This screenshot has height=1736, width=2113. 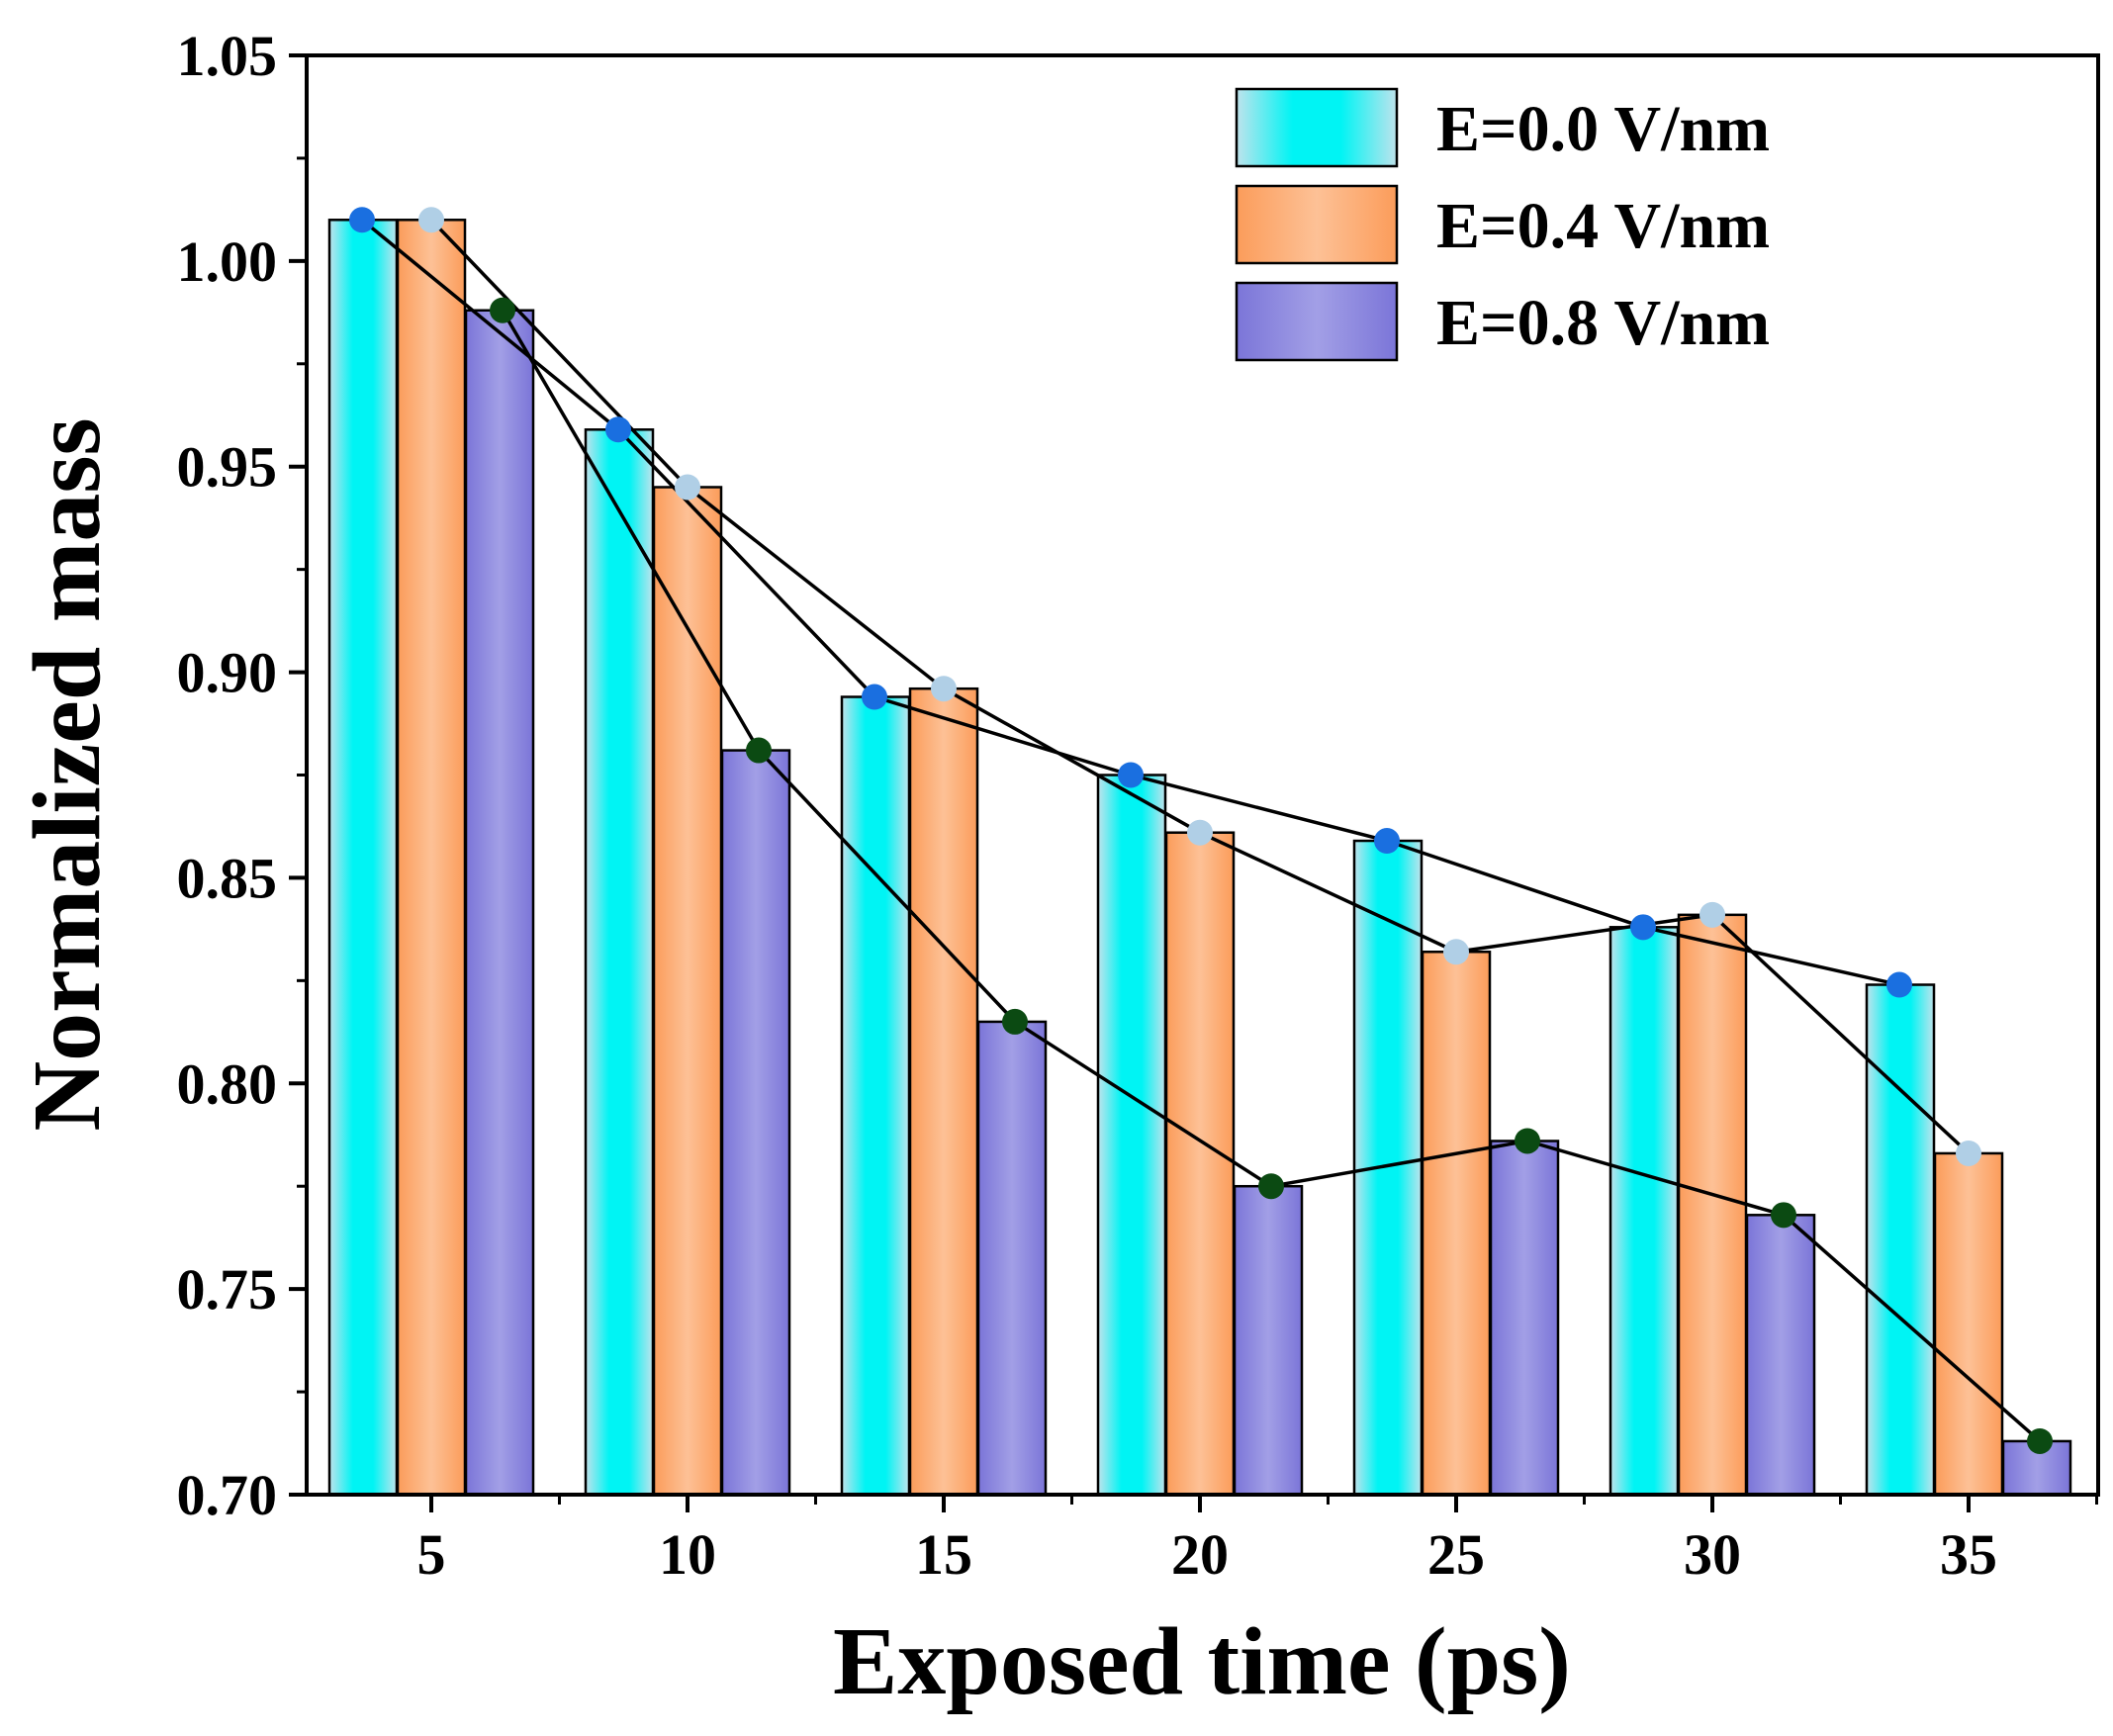 I want to click on legend-label-2: E=0.8 V/nm, so click(x=1603, y=323).